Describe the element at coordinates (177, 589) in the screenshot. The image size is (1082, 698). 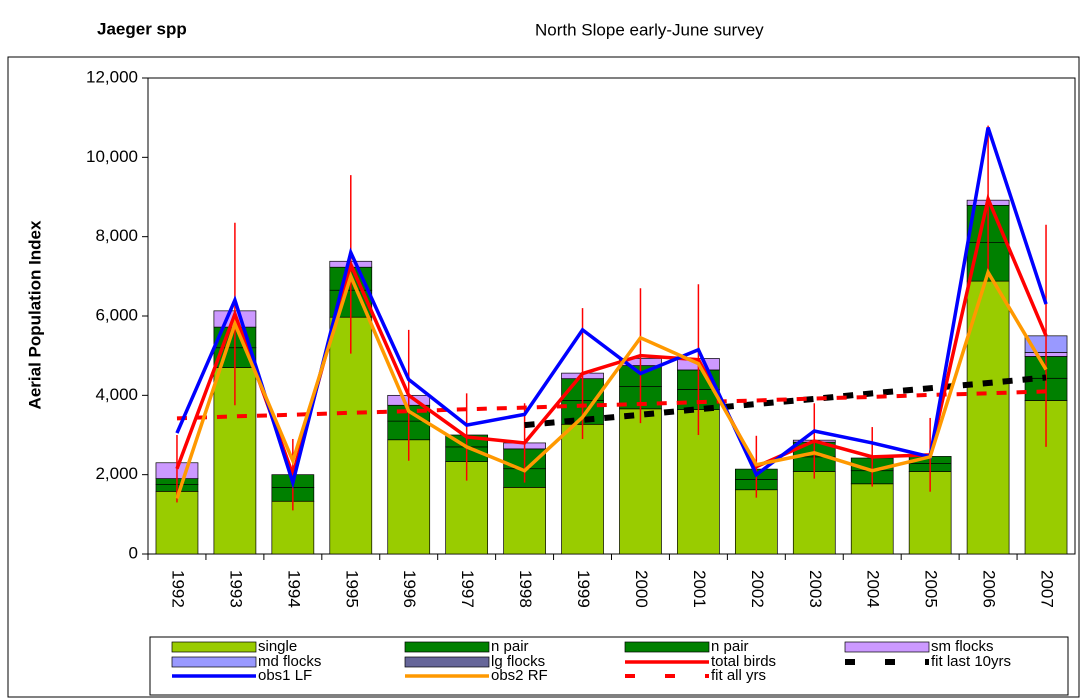
I see `x-tick-label: 1992` at that location.